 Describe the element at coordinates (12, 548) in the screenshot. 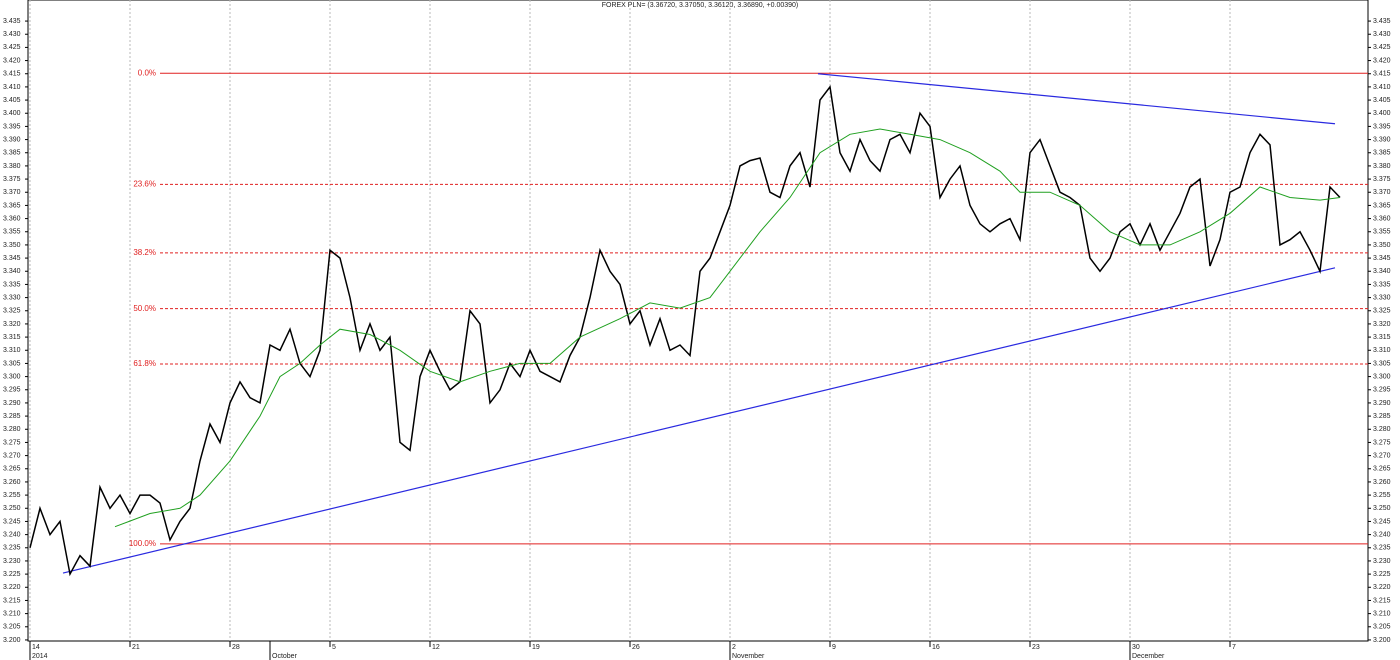

I see `y-tick-label: 3.235` at that location.